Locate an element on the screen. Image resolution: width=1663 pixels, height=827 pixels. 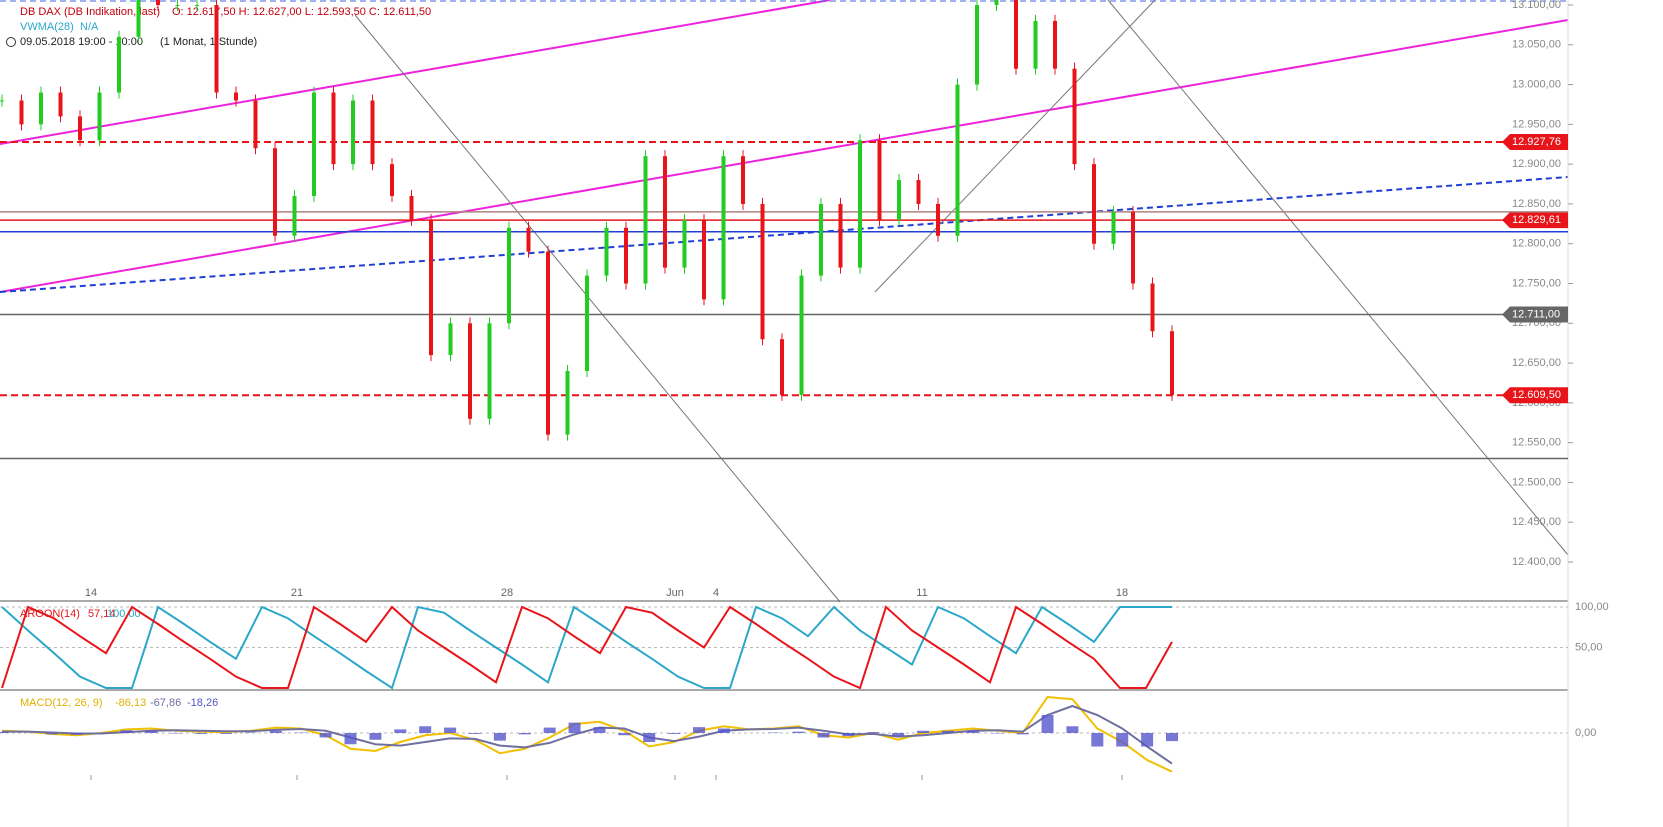
period: 09.05.2018 19:00 - 10:00 is located at coordinates (81, 42).